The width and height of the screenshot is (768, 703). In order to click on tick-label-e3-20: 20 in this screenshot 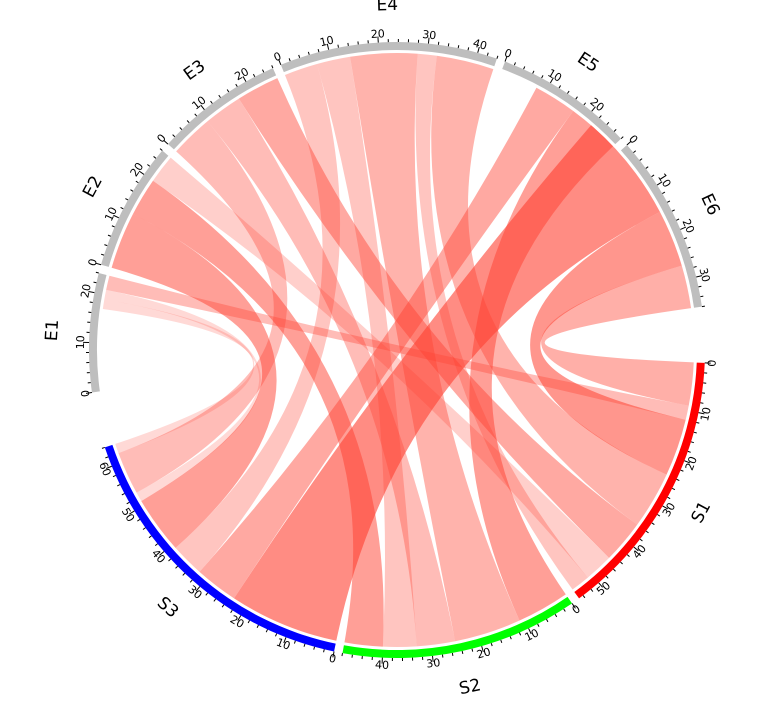, I will do `click(242, 74)`.